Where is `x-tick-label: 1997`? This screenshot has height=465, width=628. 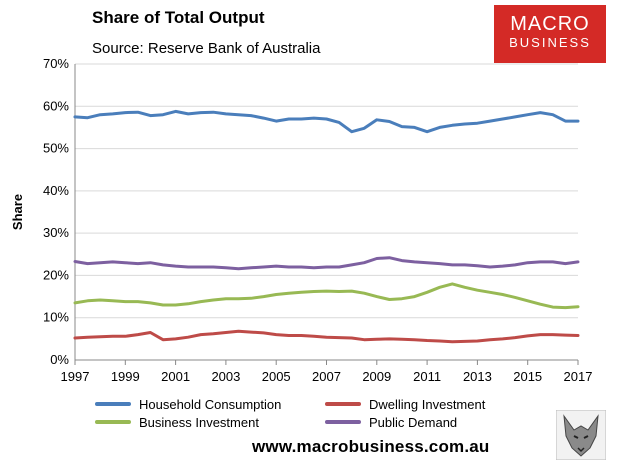
x-tick-label: 1997 is located at coordinates (75, 376).